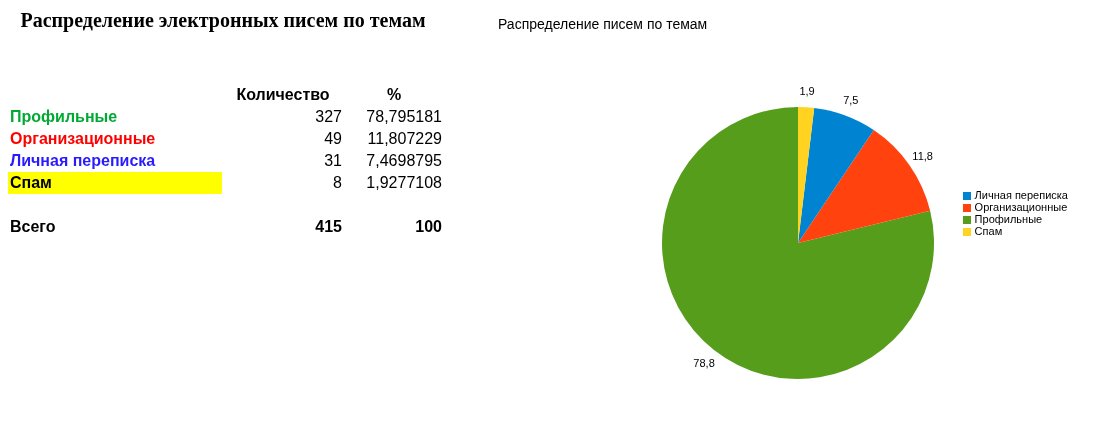 The width and height of the screenshot is (1104, 439). I want to click on data-label: 7,5, so click(851, 100).